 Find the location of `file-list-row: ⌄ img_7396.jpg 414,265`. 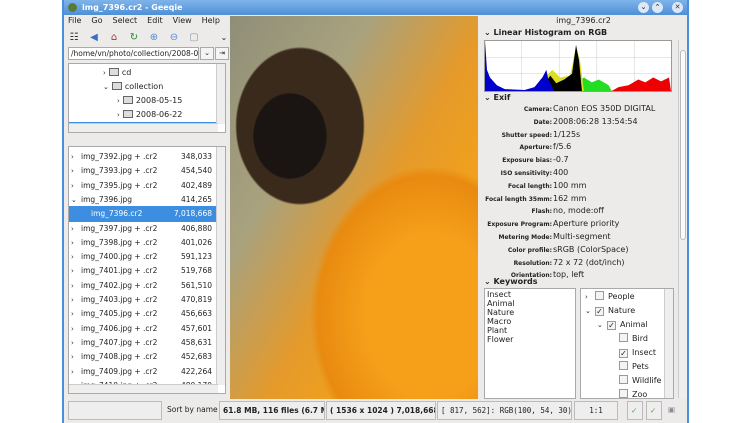

file-list-row: ⌄ img_7396.jpg 414,265 is located at coordinates (143, 200).